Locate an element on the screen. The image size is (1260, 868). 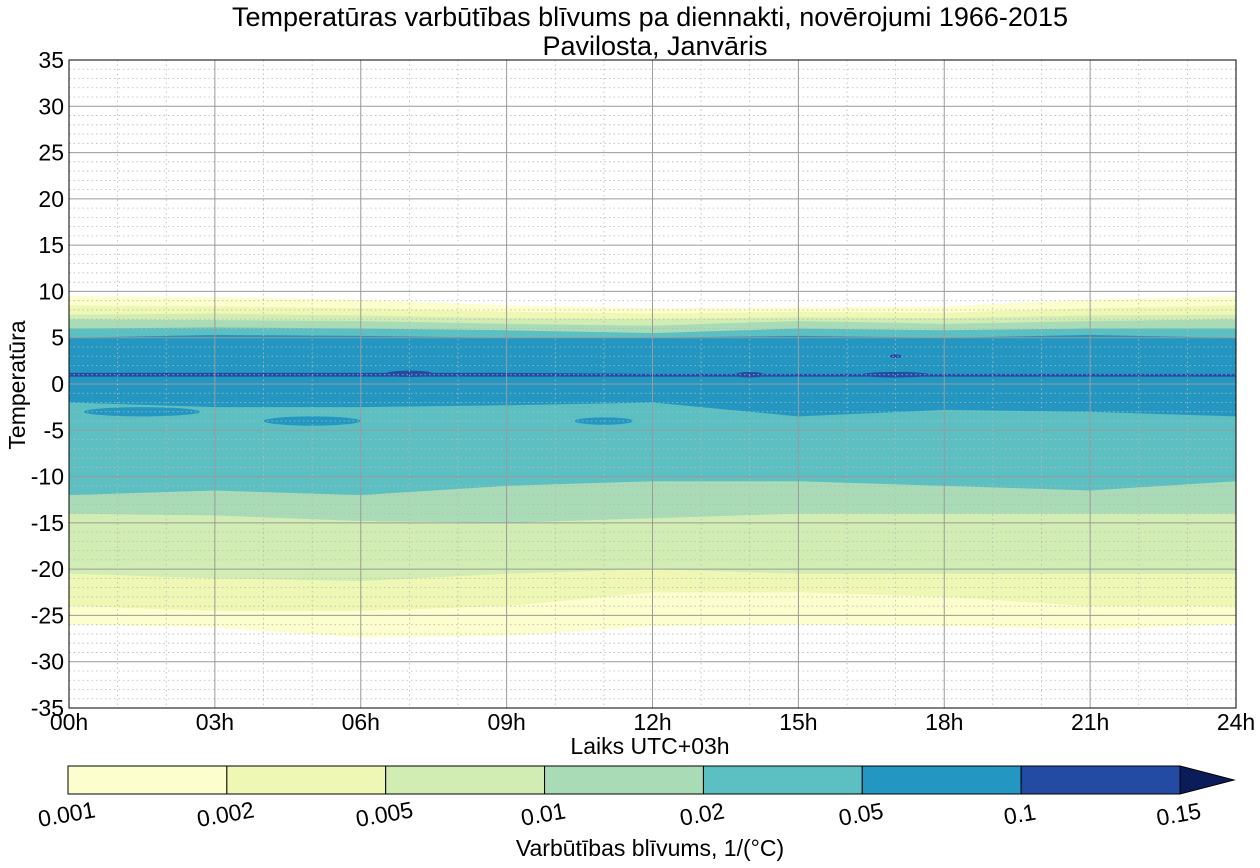
x-axis-ticks: 00h 03h 06h 09h 12h 15h 18h 21h 24h is located at coordinates (652, 722).